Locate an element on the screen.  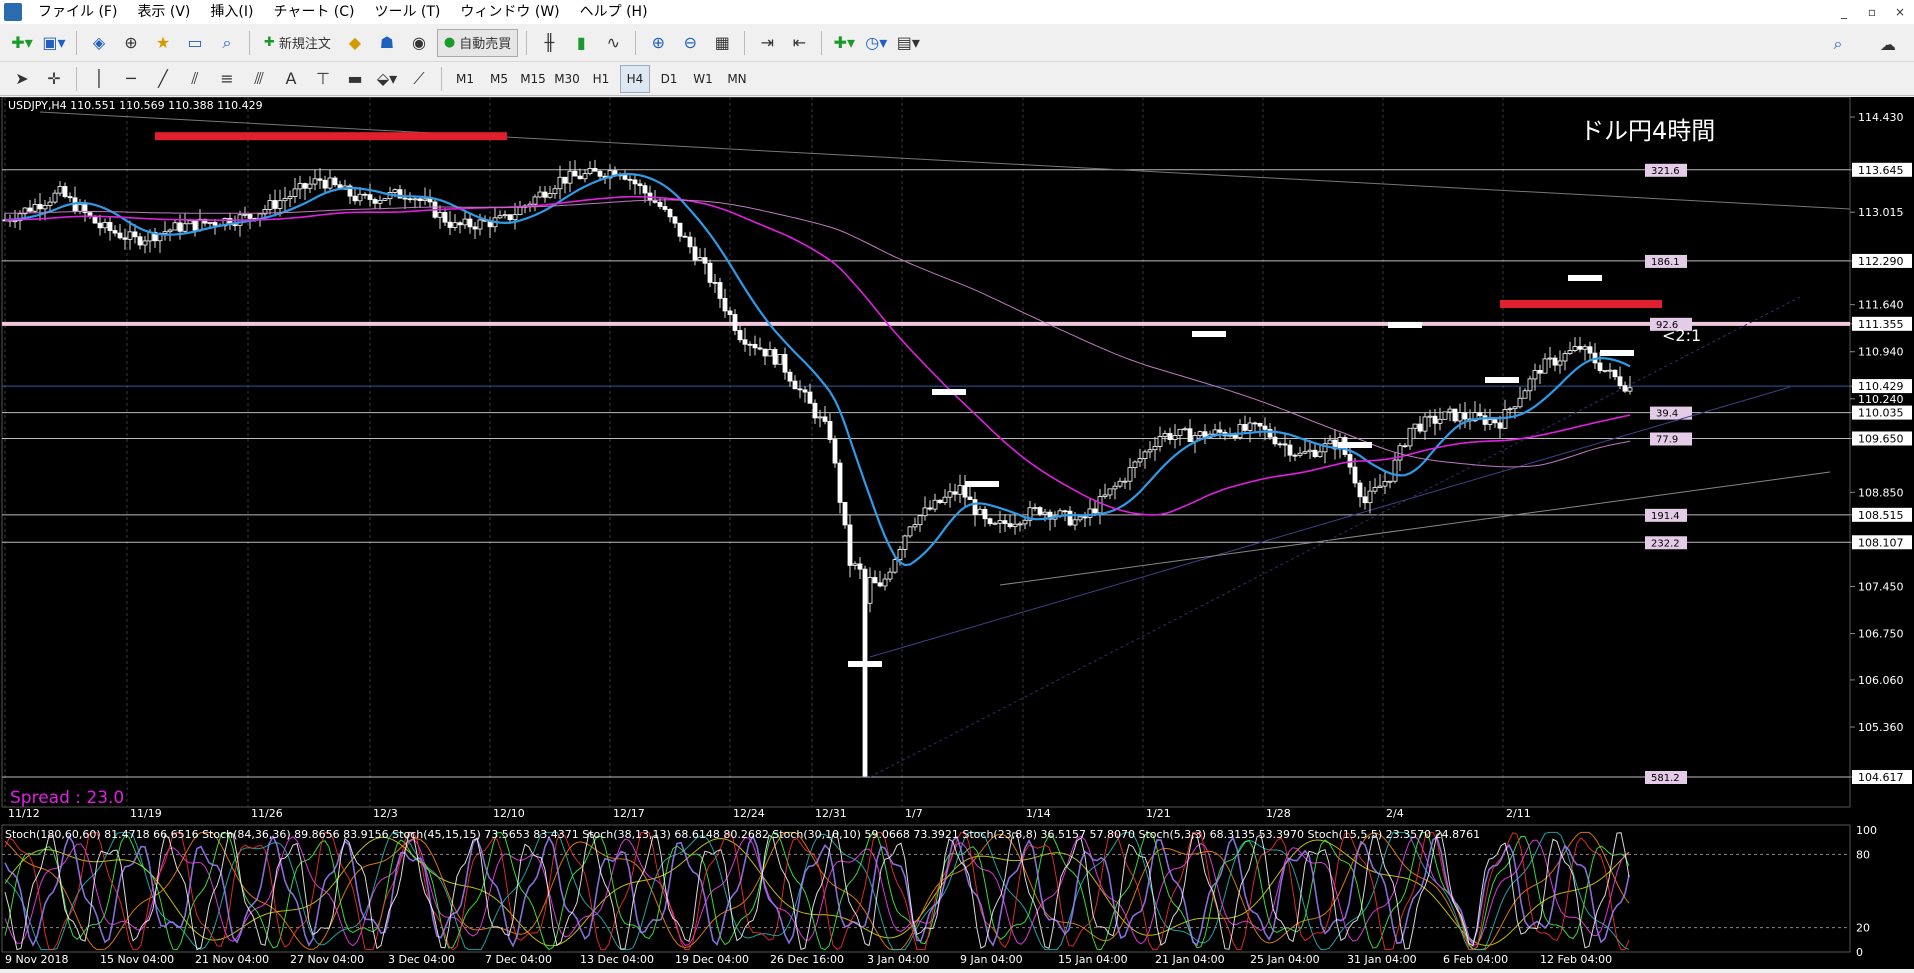
indicators-icon: ✚▾ is located at coordinates (844, 42).